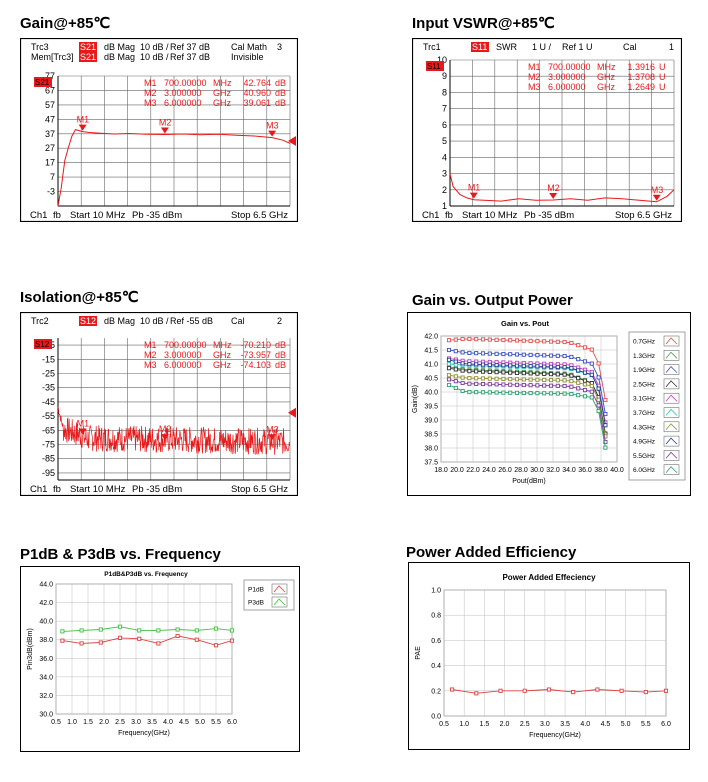 The width and height of the screenshot is (708, 782). What do you see at coordinates (56, 722) in the screenshot?
I see `x-tick-label: 0.5` at bounding box center [56, 722].